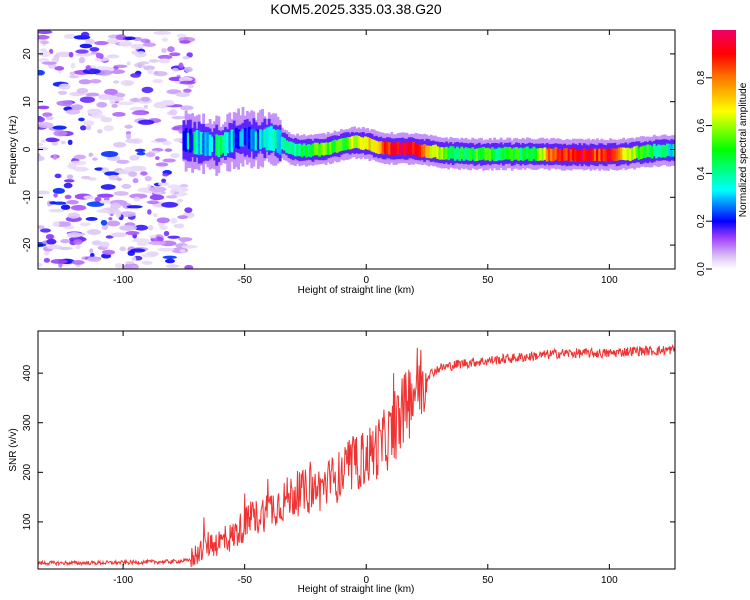 The height and width of the screenshot is (600, 750). What do you see at coordinates (488, 280) in the screenshot?
I see `spectrogram-xtick-label: 50` at bounding box center [488, 280].